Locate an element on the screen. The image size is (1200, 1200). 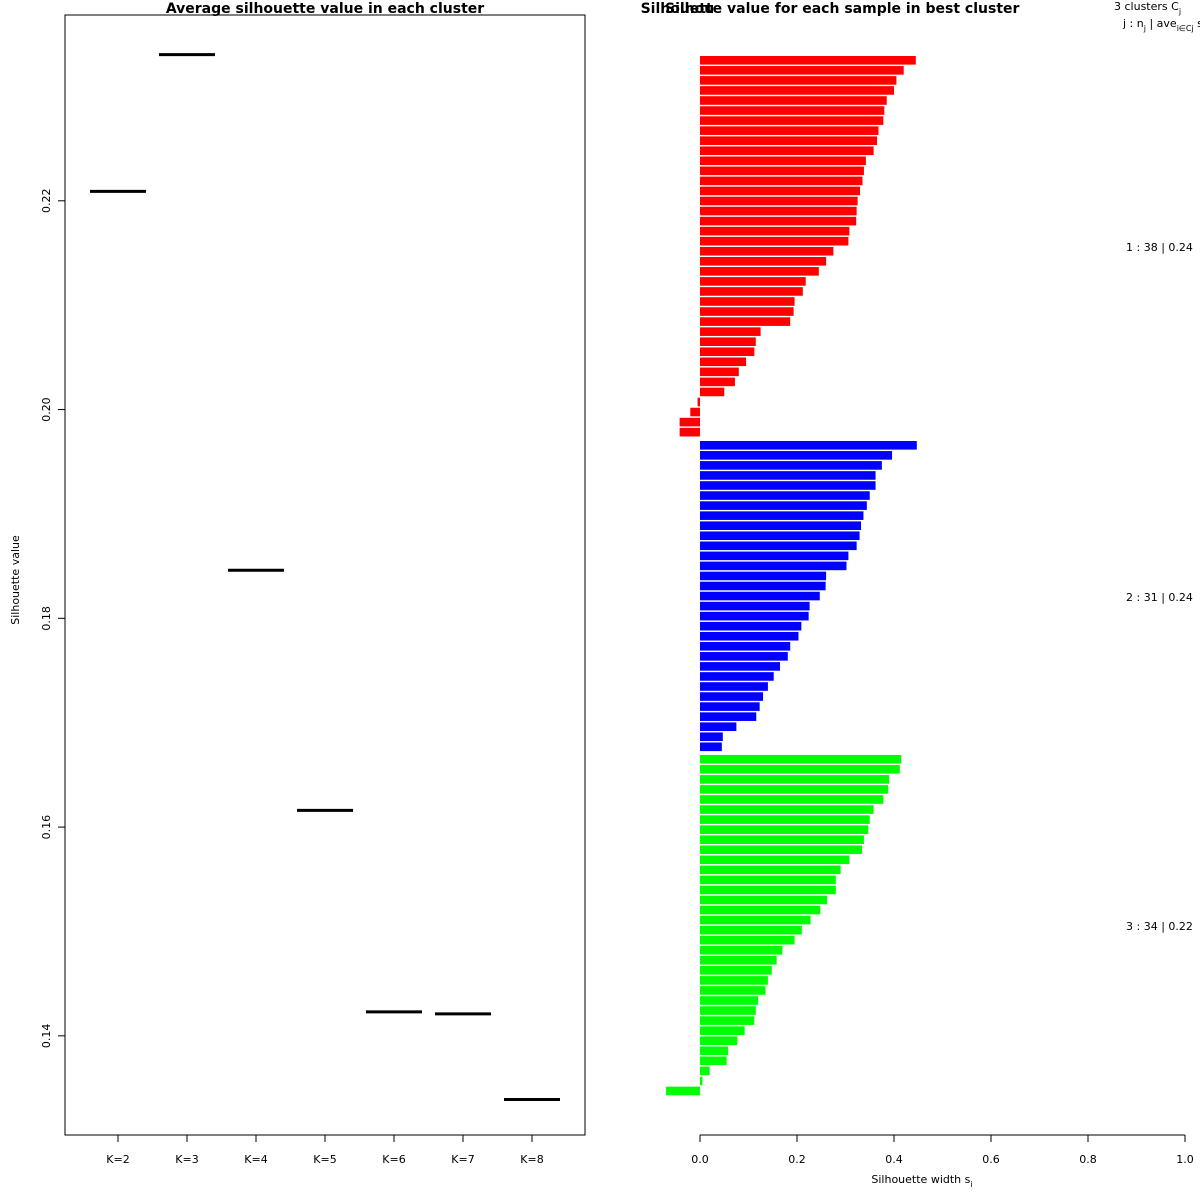
left-y-tick-label: 0.14 is located at coordinates (46, 1036).